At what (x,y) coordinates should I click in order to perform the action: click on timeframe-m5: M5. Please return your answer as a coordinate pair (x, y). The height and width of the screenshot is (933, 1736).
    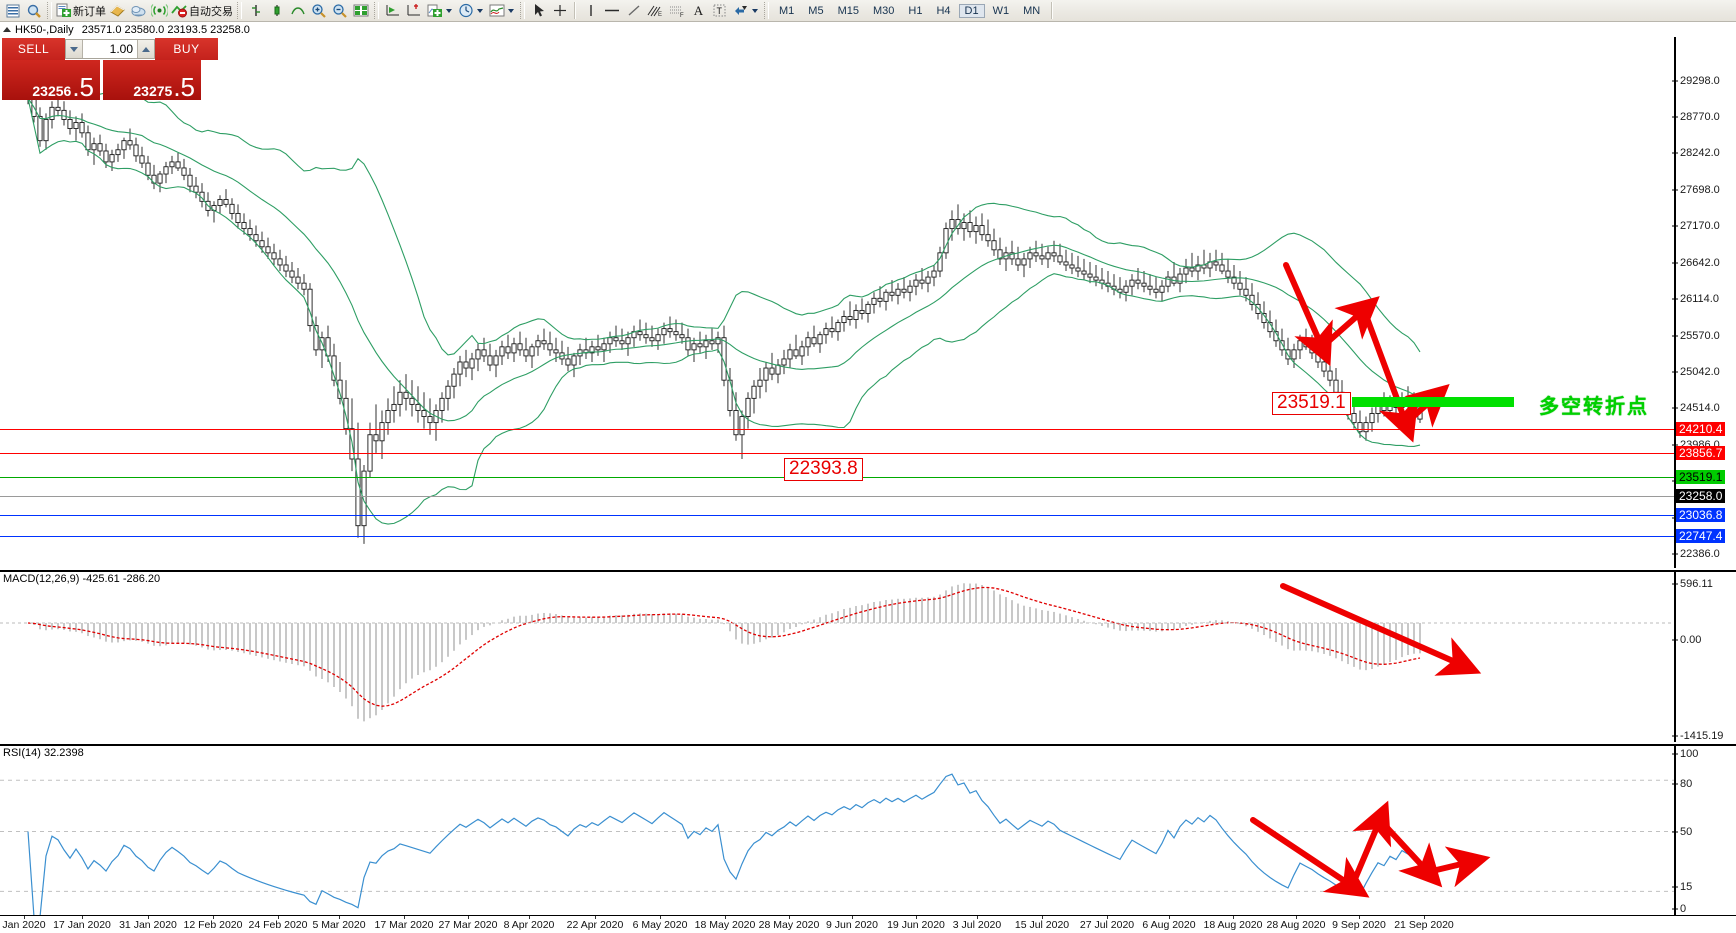
    Looking at the image, I should click on (816, 10).